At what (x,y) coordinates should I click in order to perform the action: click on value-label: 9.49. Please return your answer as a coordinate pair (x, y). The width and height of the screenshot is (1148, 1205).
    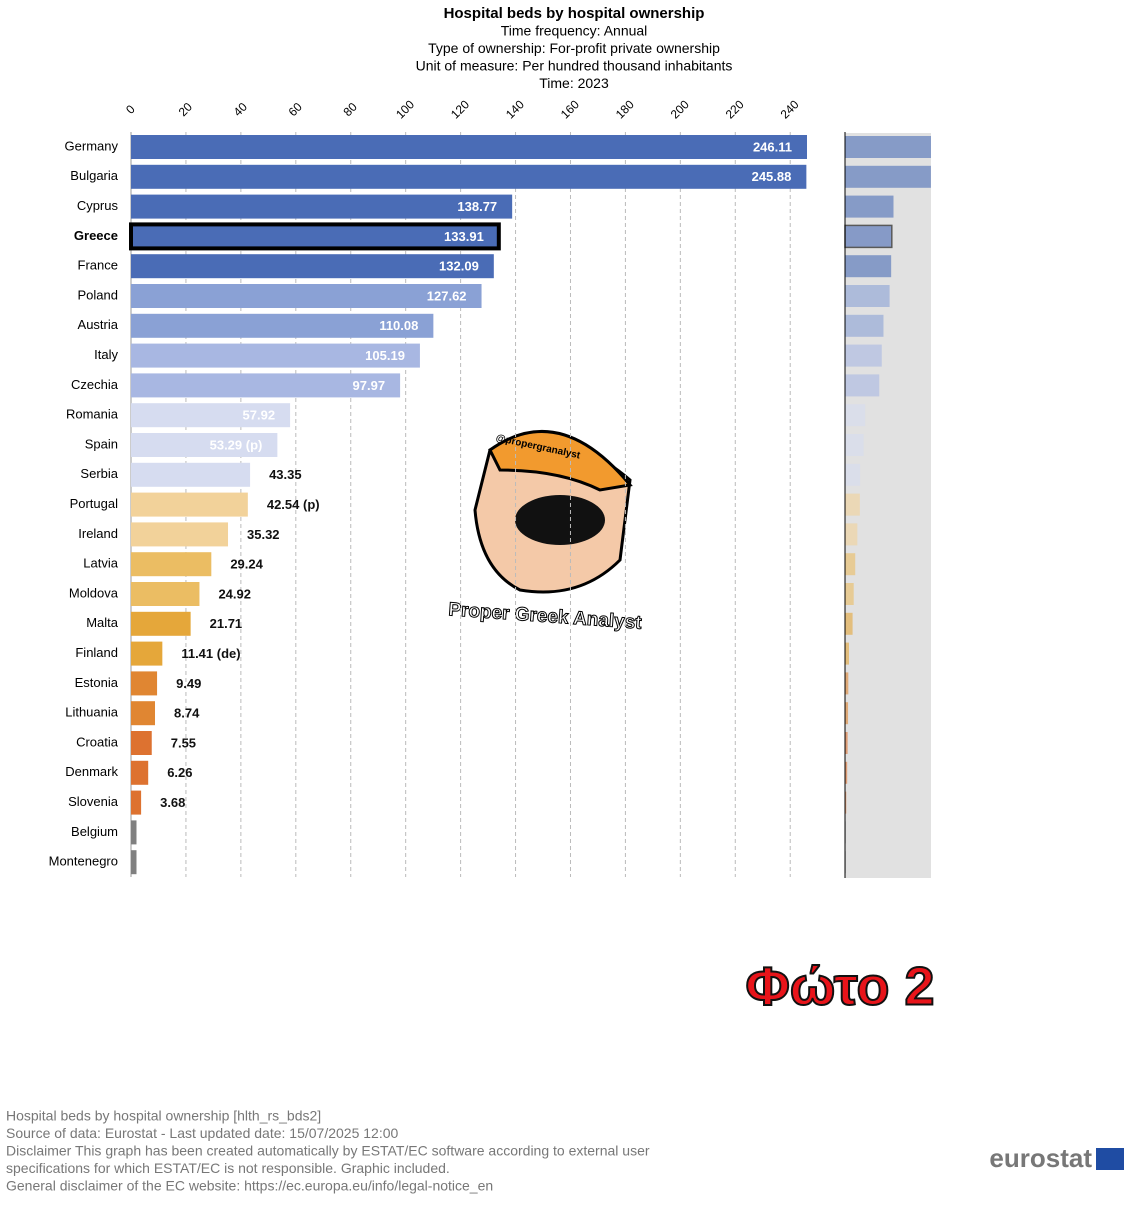
    Looking at the image, I should click on (188, 683).